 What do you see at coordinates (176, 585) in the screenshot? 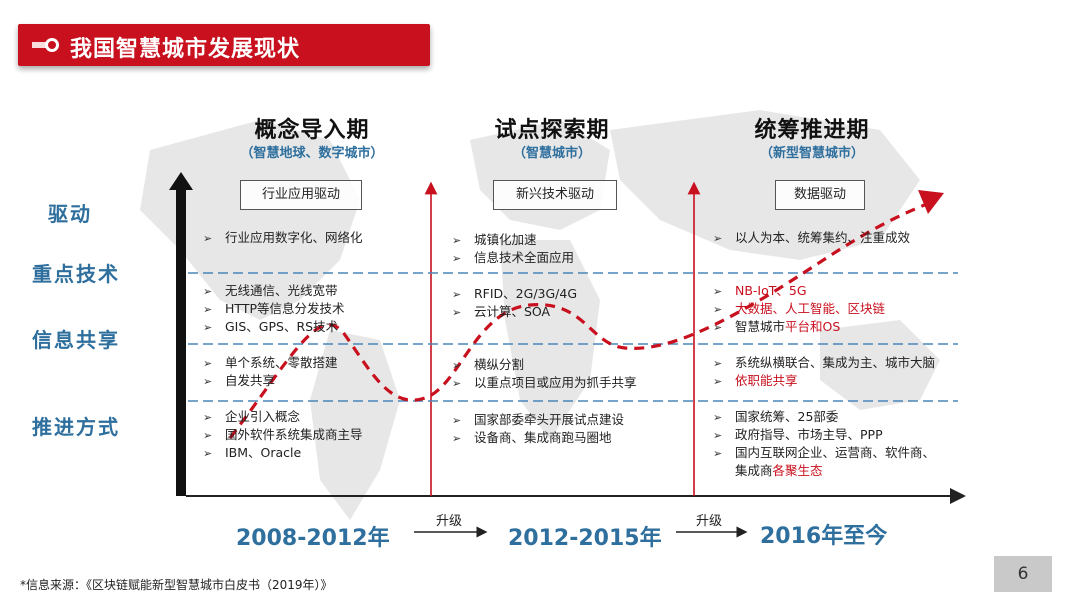
I see `source-note: *信息来源：《区块链赋能新型智慧城市白皮书（2019年）》` at bounding box center [176, 585].